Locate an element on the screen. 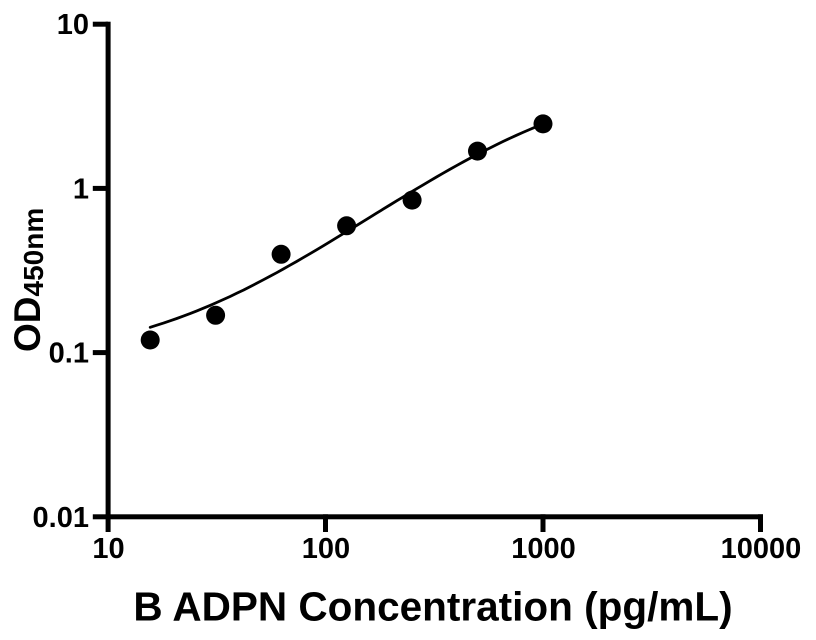 Image resolution: width=816 pixels, height=640 pixels. svg-text: 1 is located at coordinates (81, 189).